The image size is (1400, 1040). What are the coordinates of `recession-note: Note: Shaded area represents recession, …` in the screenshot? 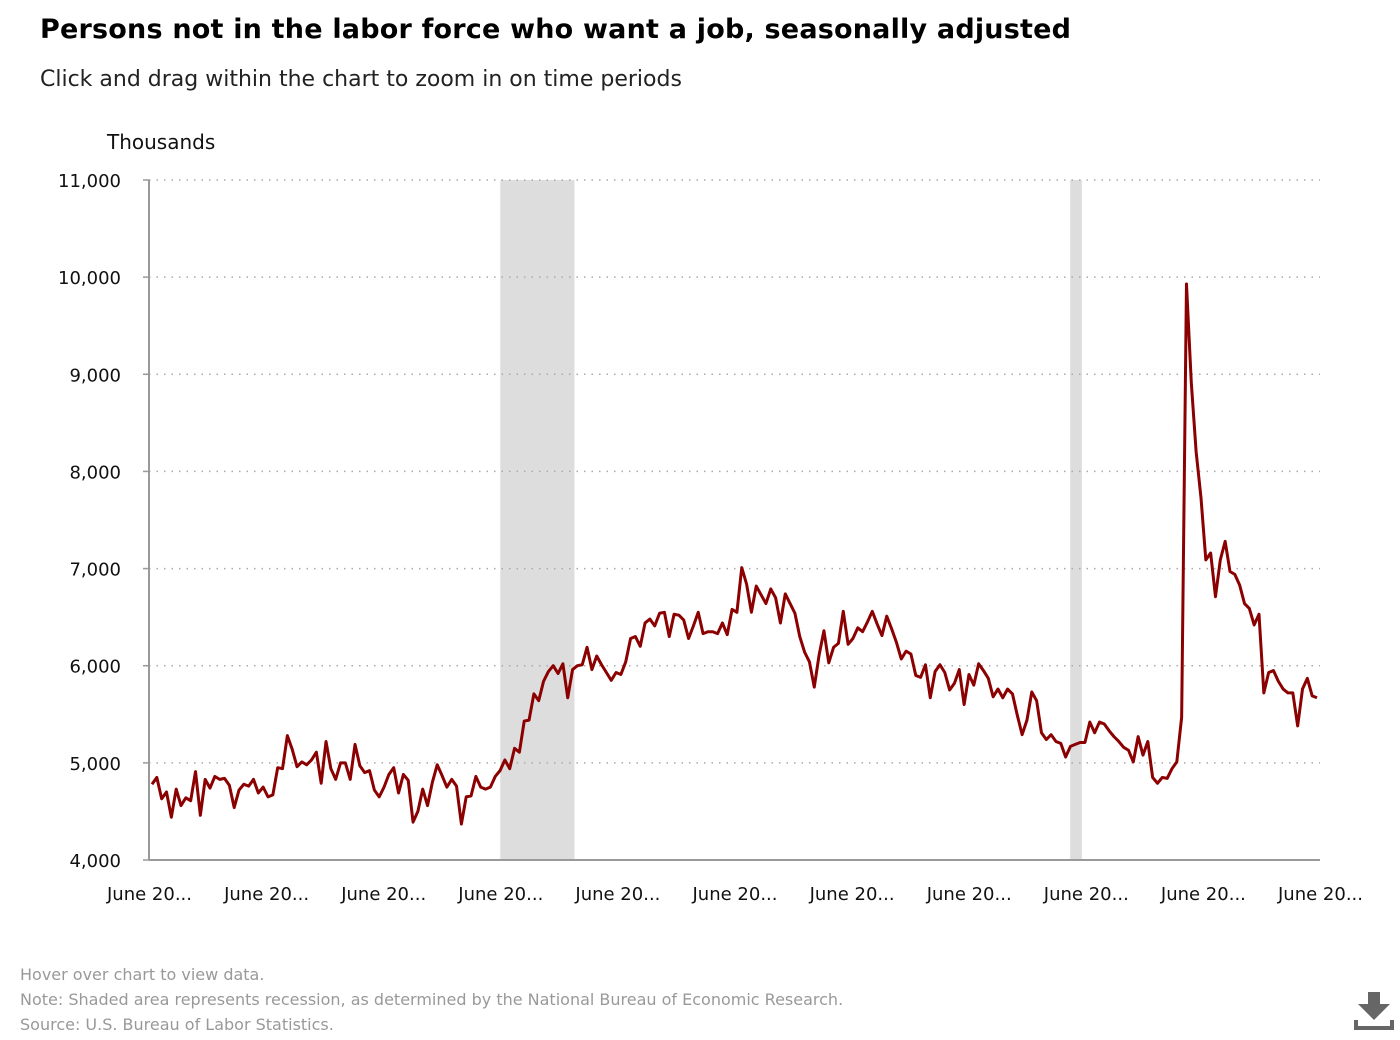 It's located at (432, 999).